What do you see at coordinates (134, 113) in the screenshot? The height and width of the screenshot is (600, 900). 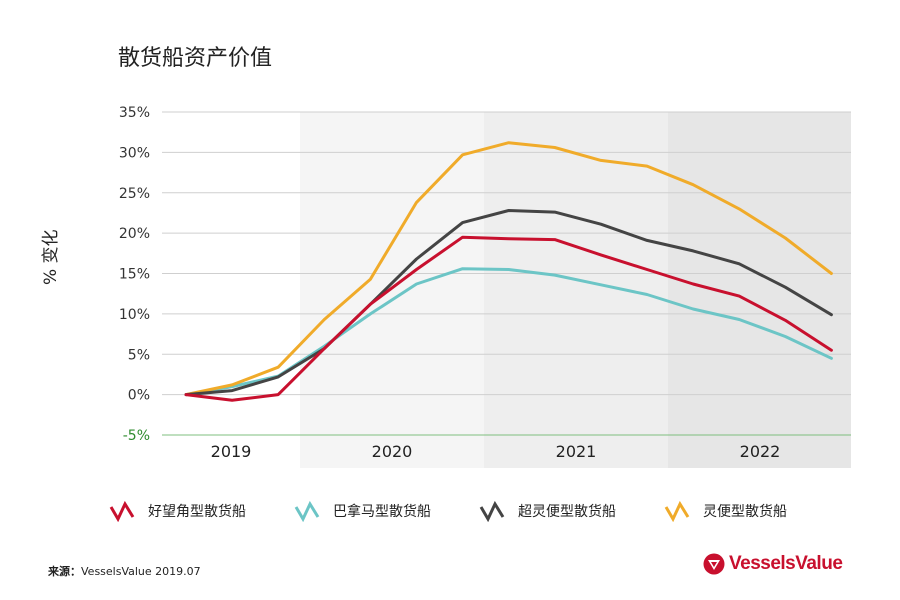 I see `y-tick-label: 35%` at bounding box center [134, 113].